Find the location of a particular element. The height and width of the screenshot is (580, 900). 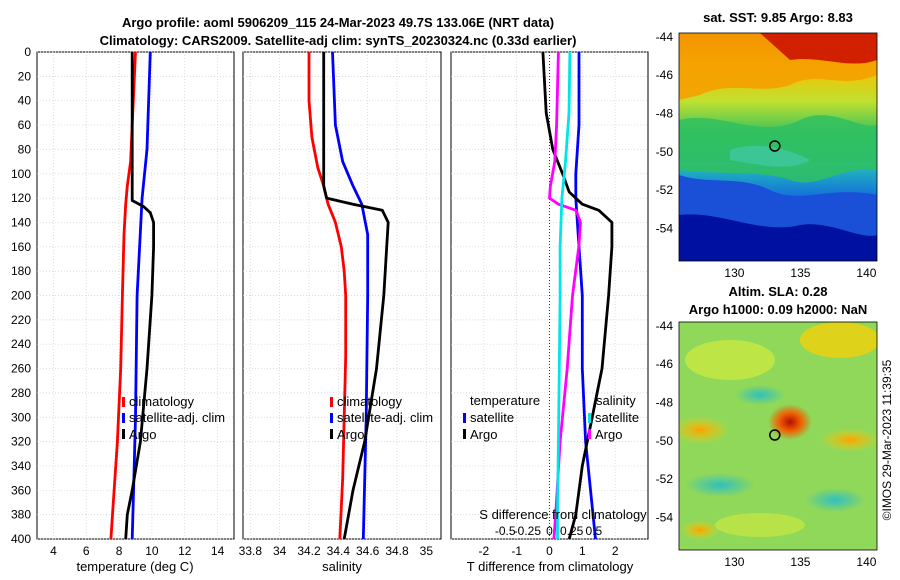

series-line-argo is located at coordinates (140, 296).